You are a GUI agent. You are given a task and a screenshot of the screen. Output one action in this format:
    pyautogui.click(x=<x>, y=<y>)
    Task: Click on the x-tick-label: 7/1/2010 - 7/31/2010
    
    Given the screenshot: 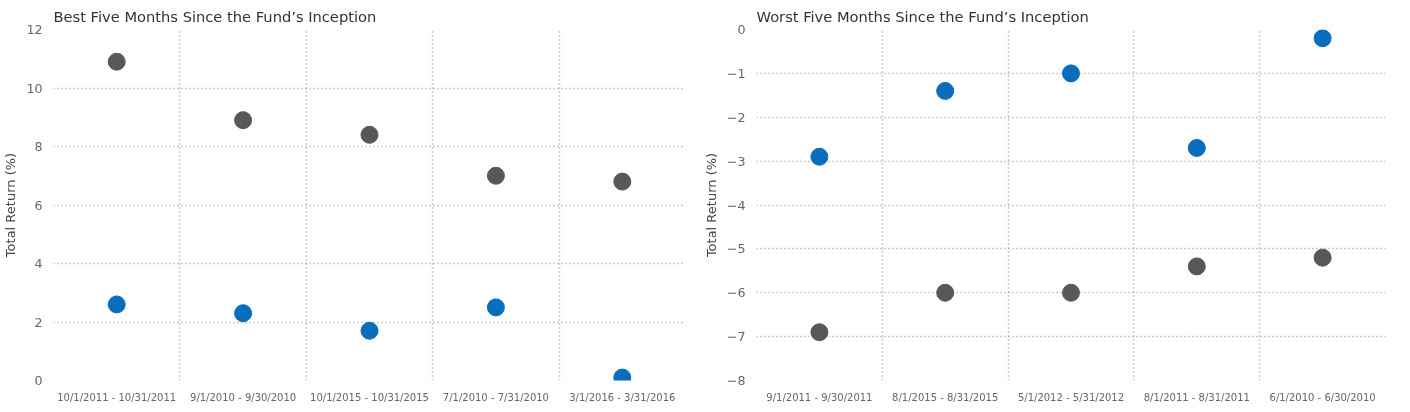 What is the action you would take?
    pyautogui.click(x=495, y=397)
    